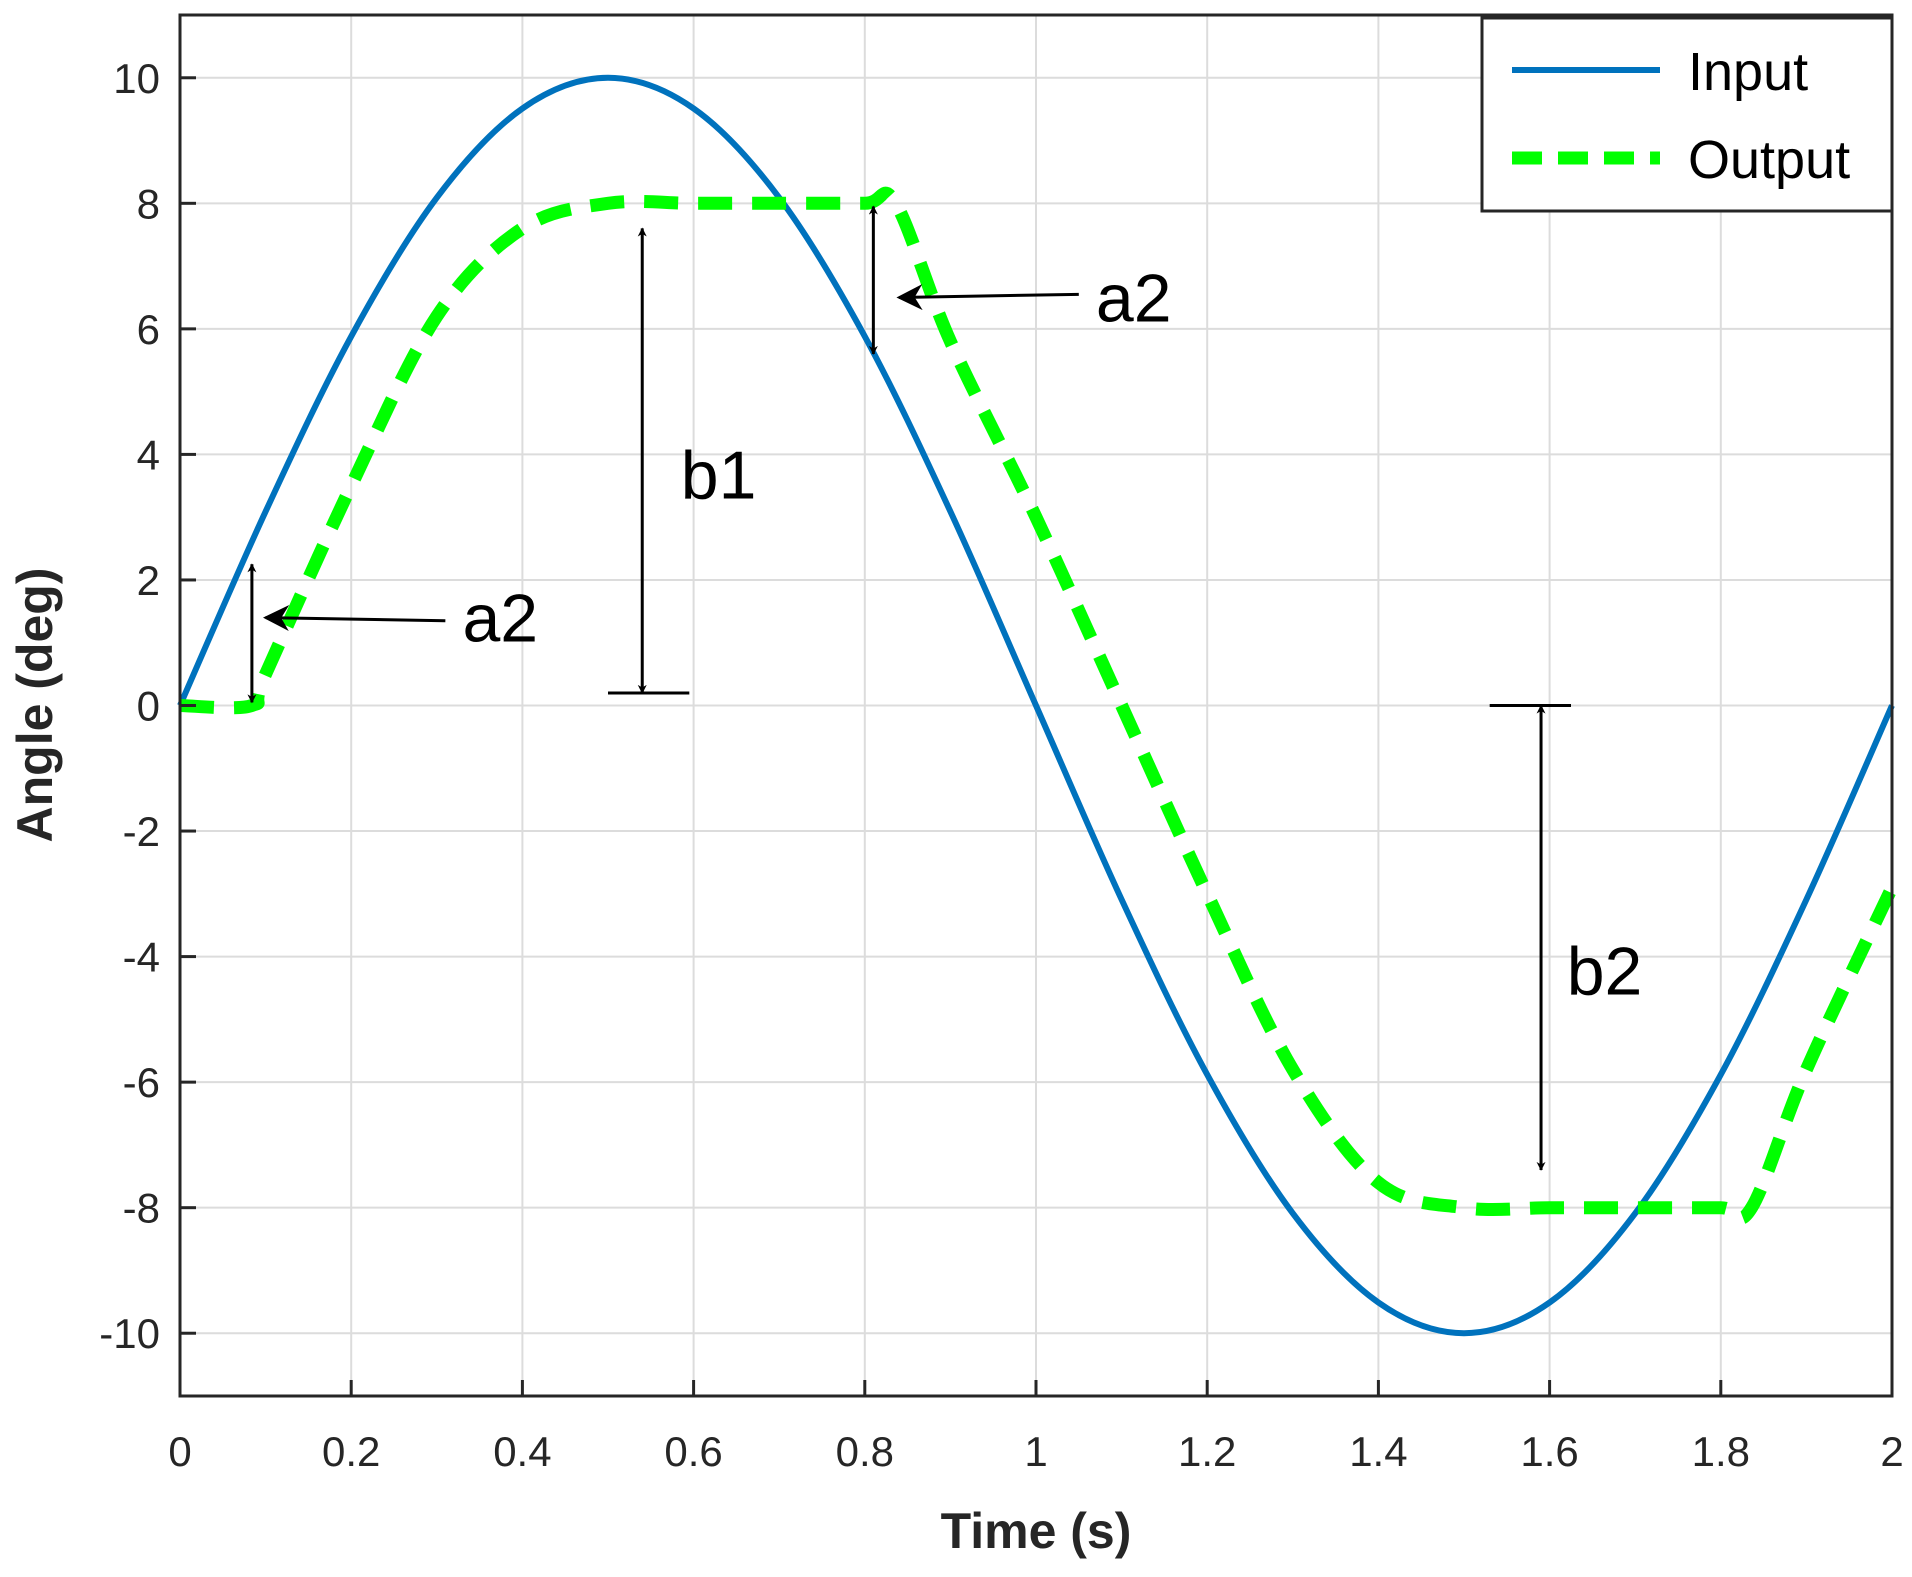 The width and height of the screenshot is (1912, 1577). I want to click on x-tick-label: 1.2, so click(1207, 1451).